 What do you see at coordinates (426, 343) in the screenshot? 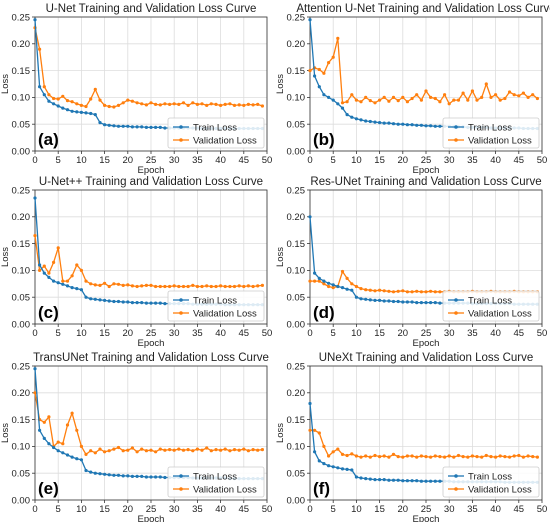
I see `x-axis-label: Epoch` at bounding box center [426, 343].